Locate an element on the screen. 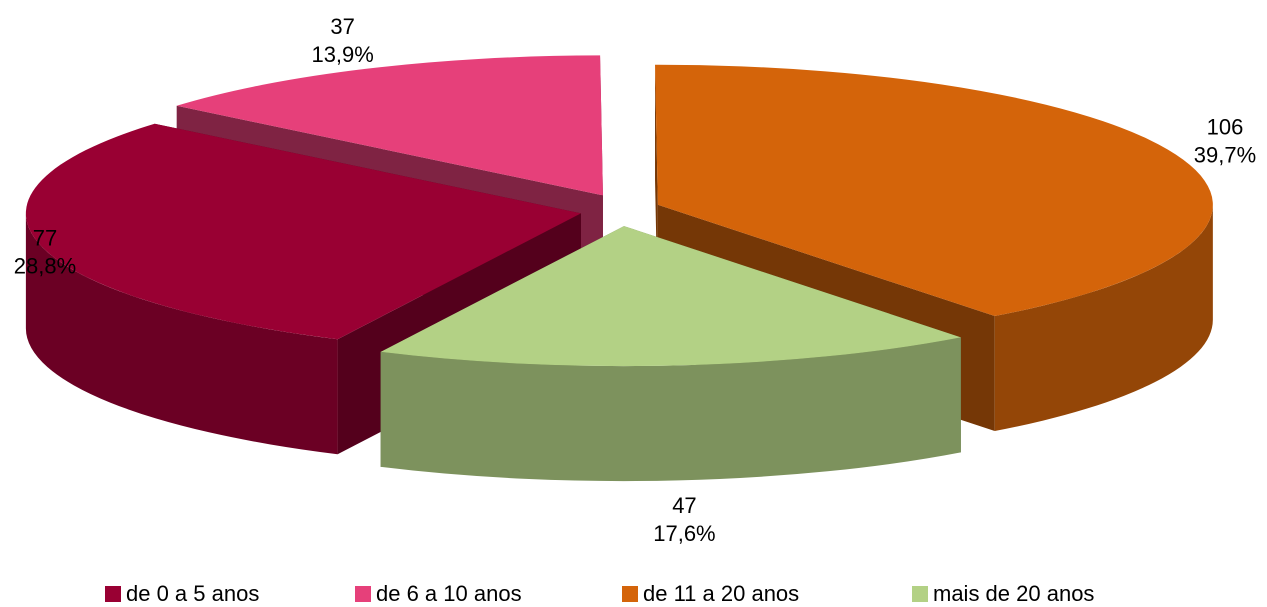 The width and height of the screenshot is (1267, 607). legend-label: de 6 a 10 anos is located at coordinates (449, 593).